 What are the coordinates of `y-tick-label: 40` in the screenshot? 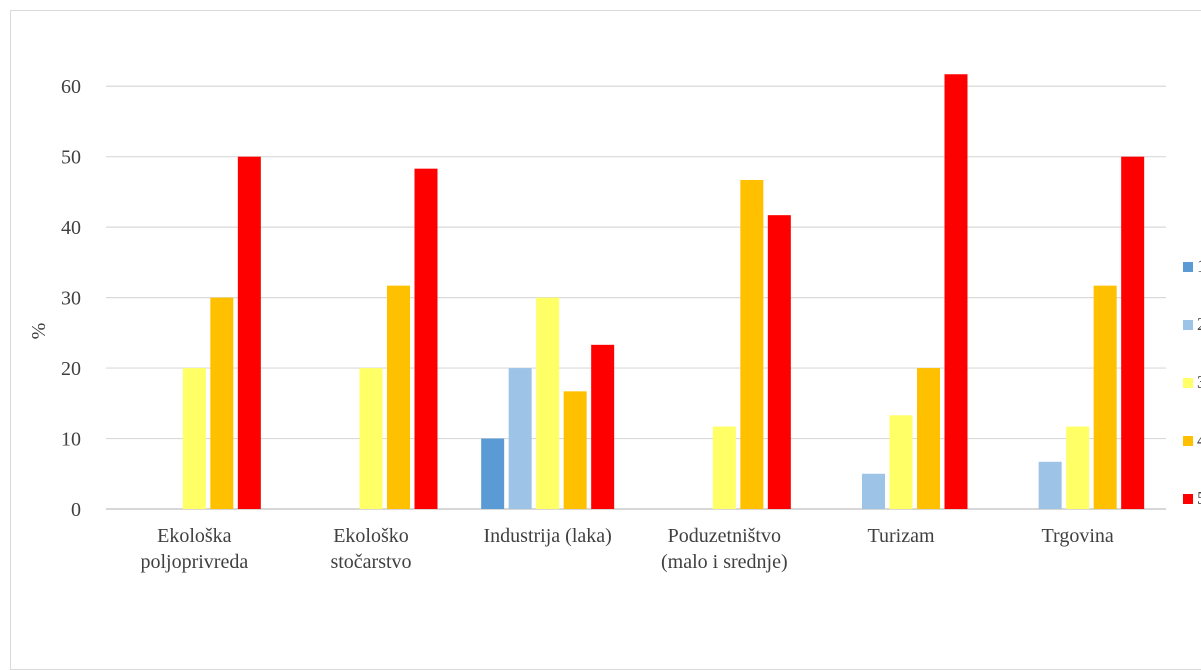 It's located at (71, 228).